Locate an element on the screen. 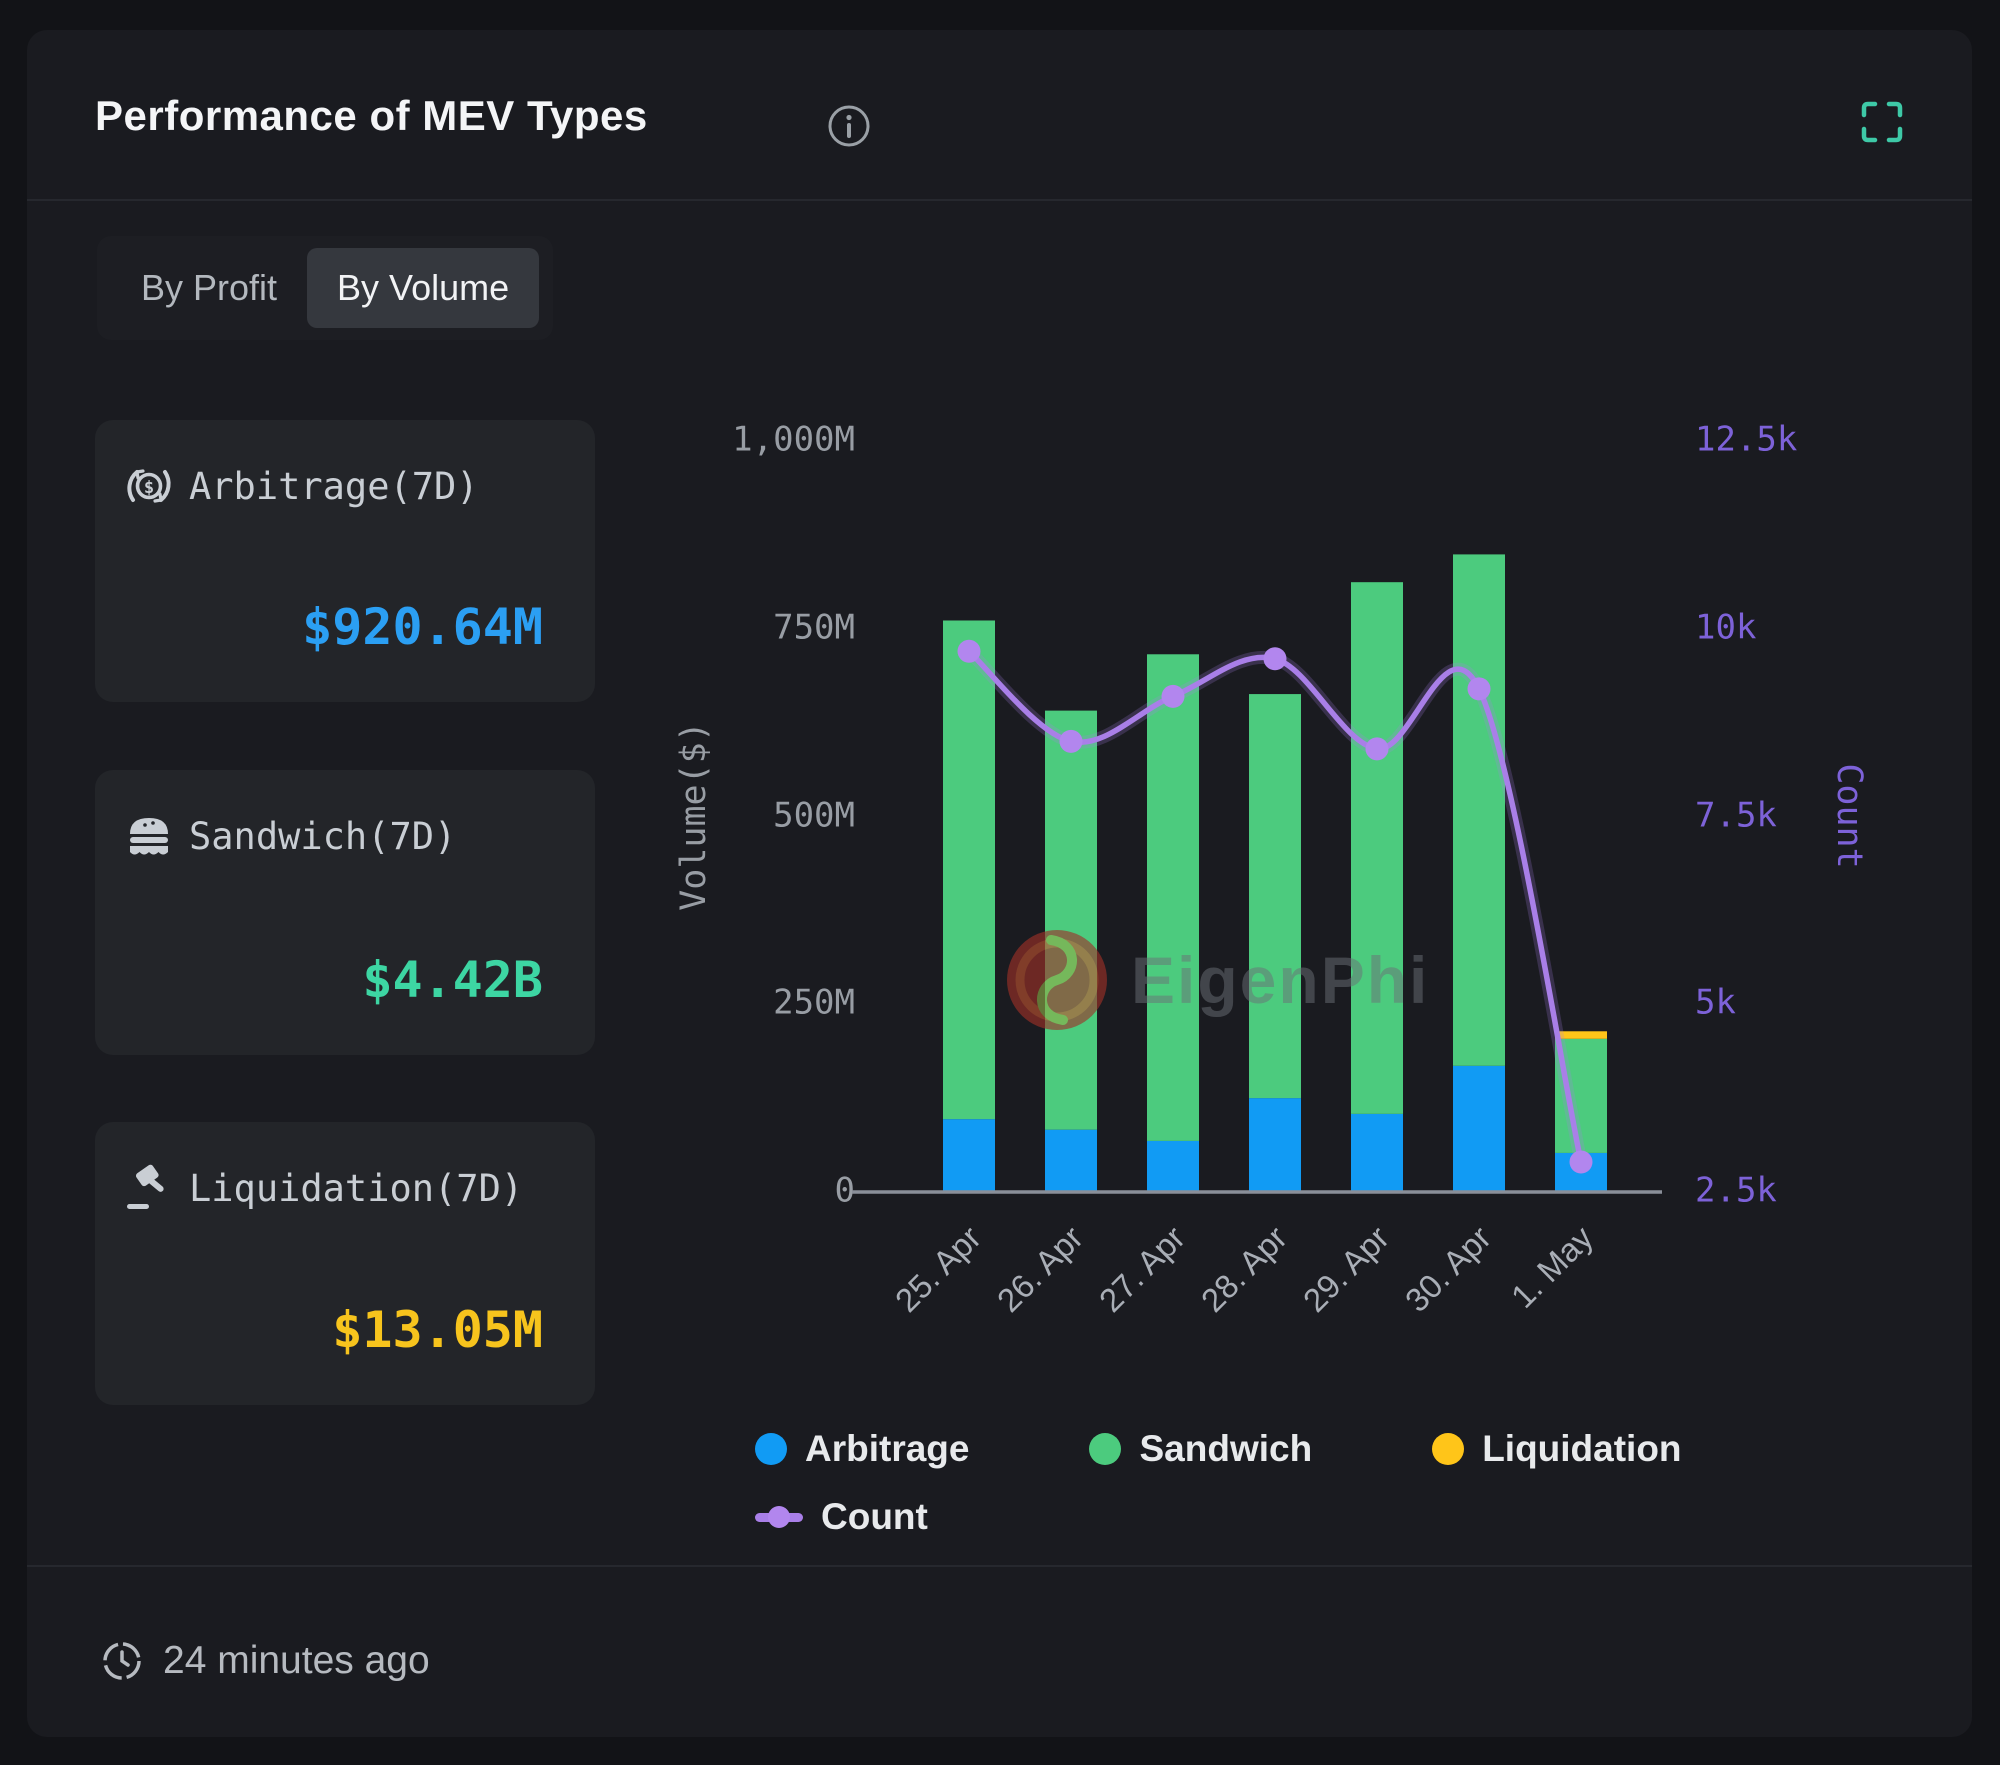 This screenshot has width=2000, height=1765. x-tick-label: 30. Apr is located at coordinates (1448, 1269).